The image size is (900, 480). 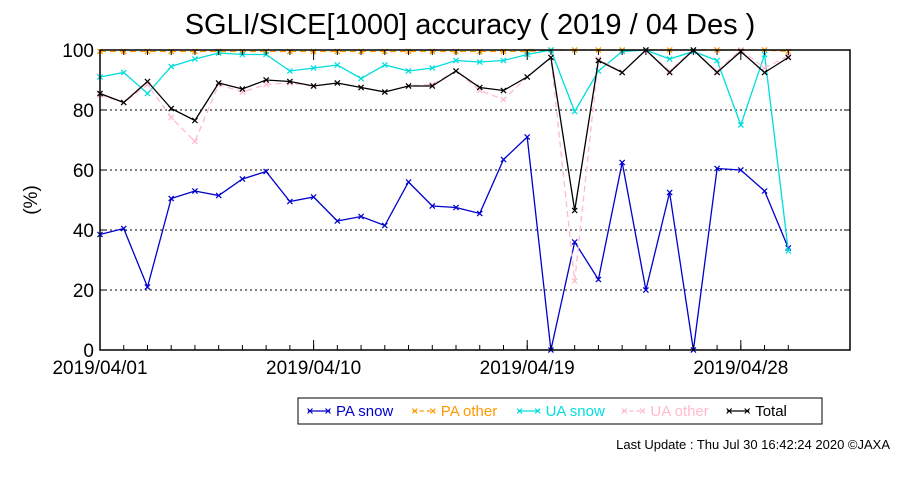 What do you see at coordinates (31, 200) in the screenshot?
I see `y-axis-label: (%)` at bounding box center [31, 200].